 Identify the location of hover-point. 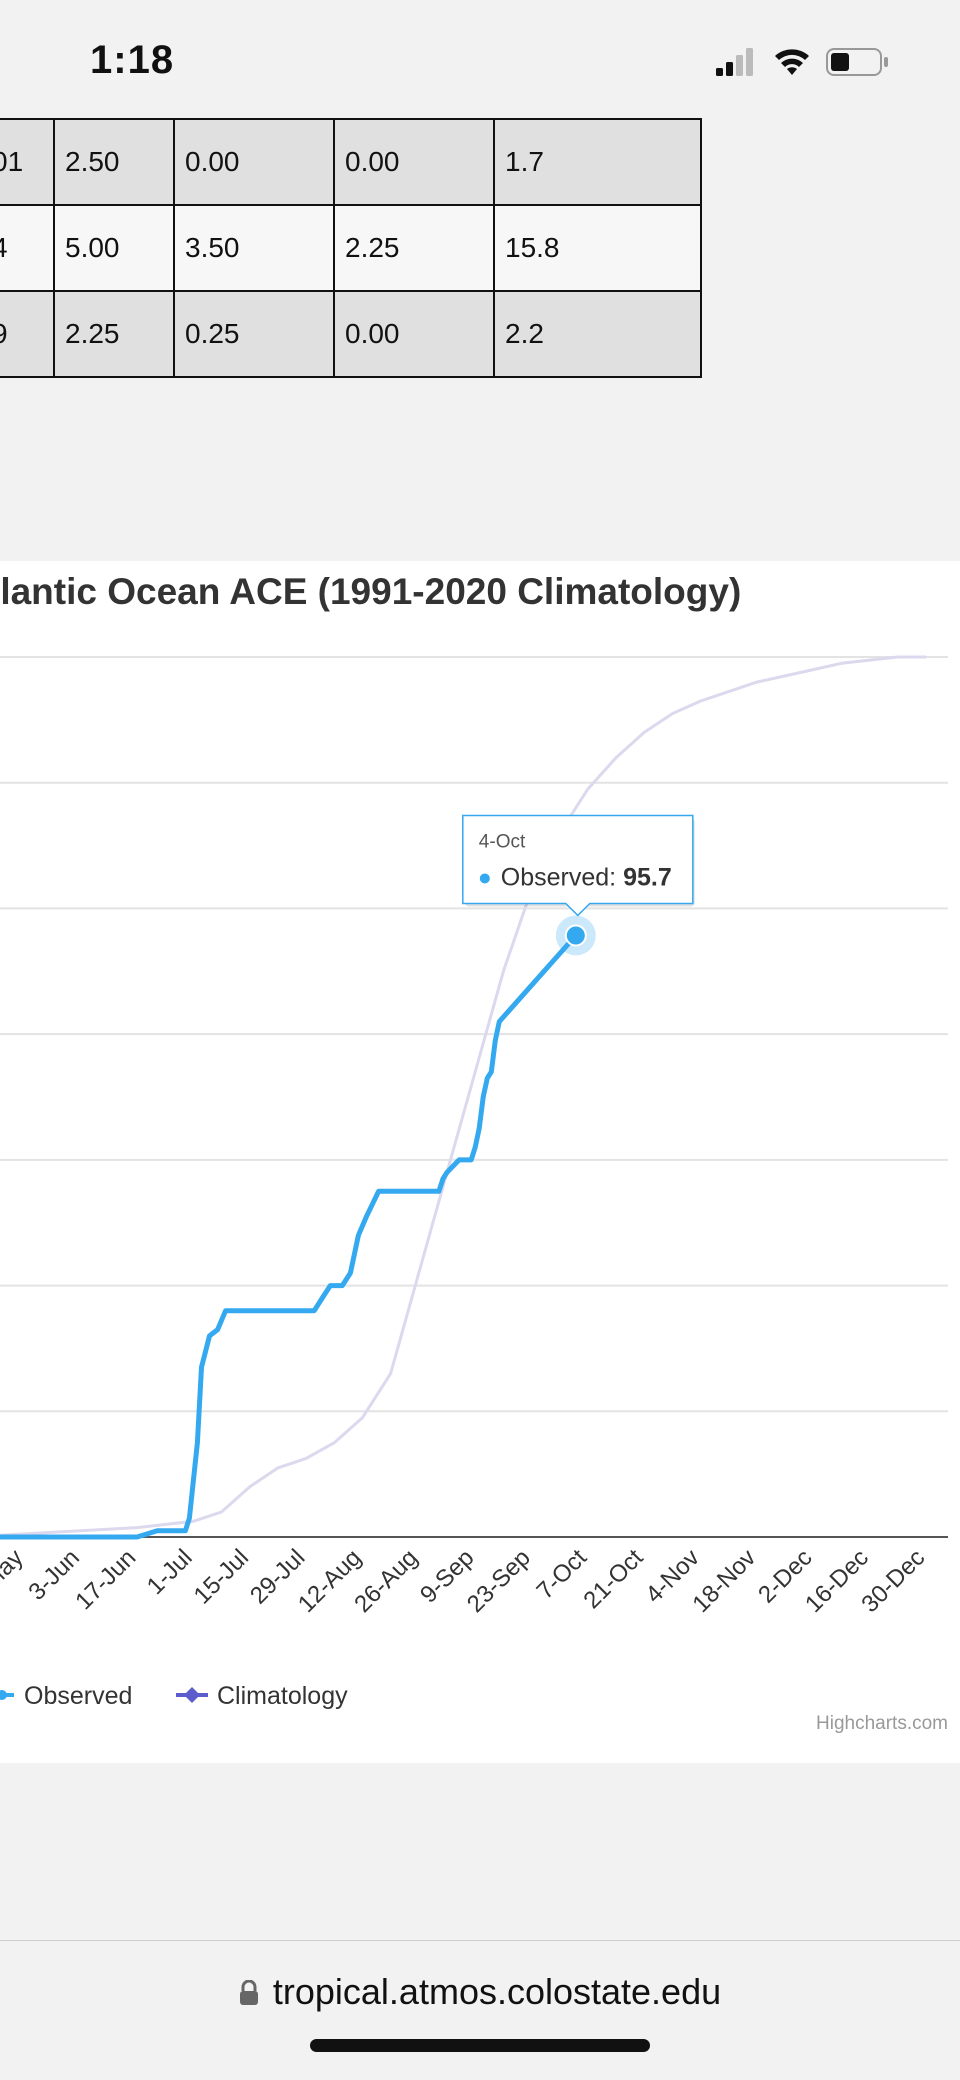
(575, 935).